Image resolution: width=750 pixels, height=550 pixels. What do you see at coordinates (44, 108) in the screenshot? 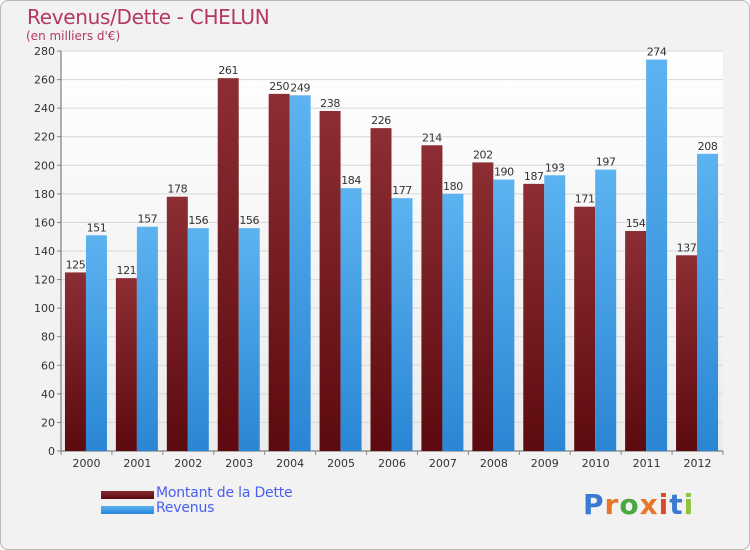
I see `y-tick-label: 240` at bounding box center [44, 108].